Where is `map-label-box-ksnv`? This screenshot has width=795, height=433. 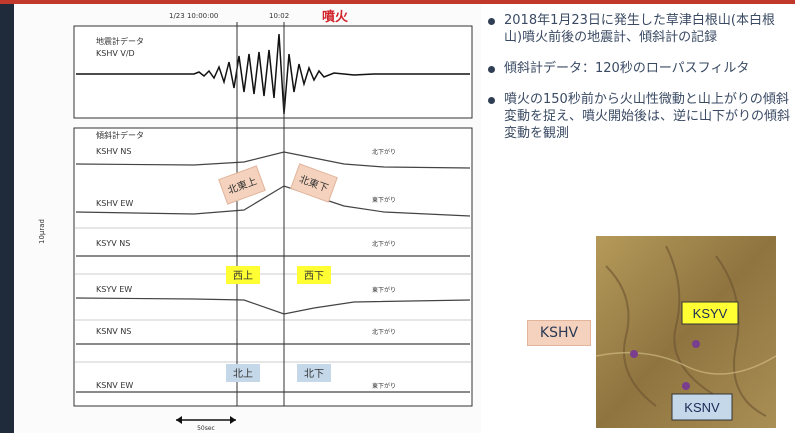
map-label-box-ksnv is located at coordinates (702, 407).